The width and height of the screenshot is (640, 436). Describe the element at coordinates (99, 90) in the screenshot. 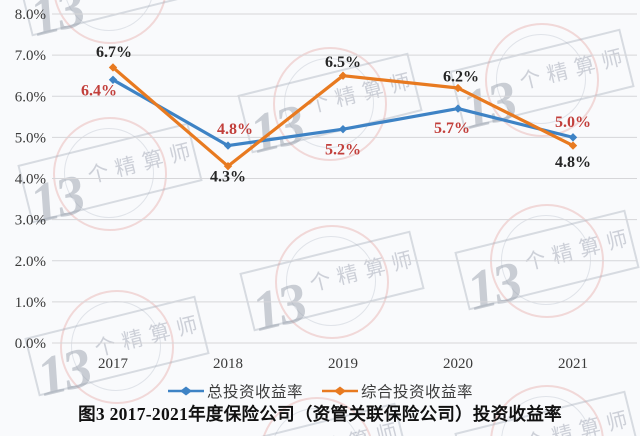

I see `data-point-label: 6.4%` at that location.